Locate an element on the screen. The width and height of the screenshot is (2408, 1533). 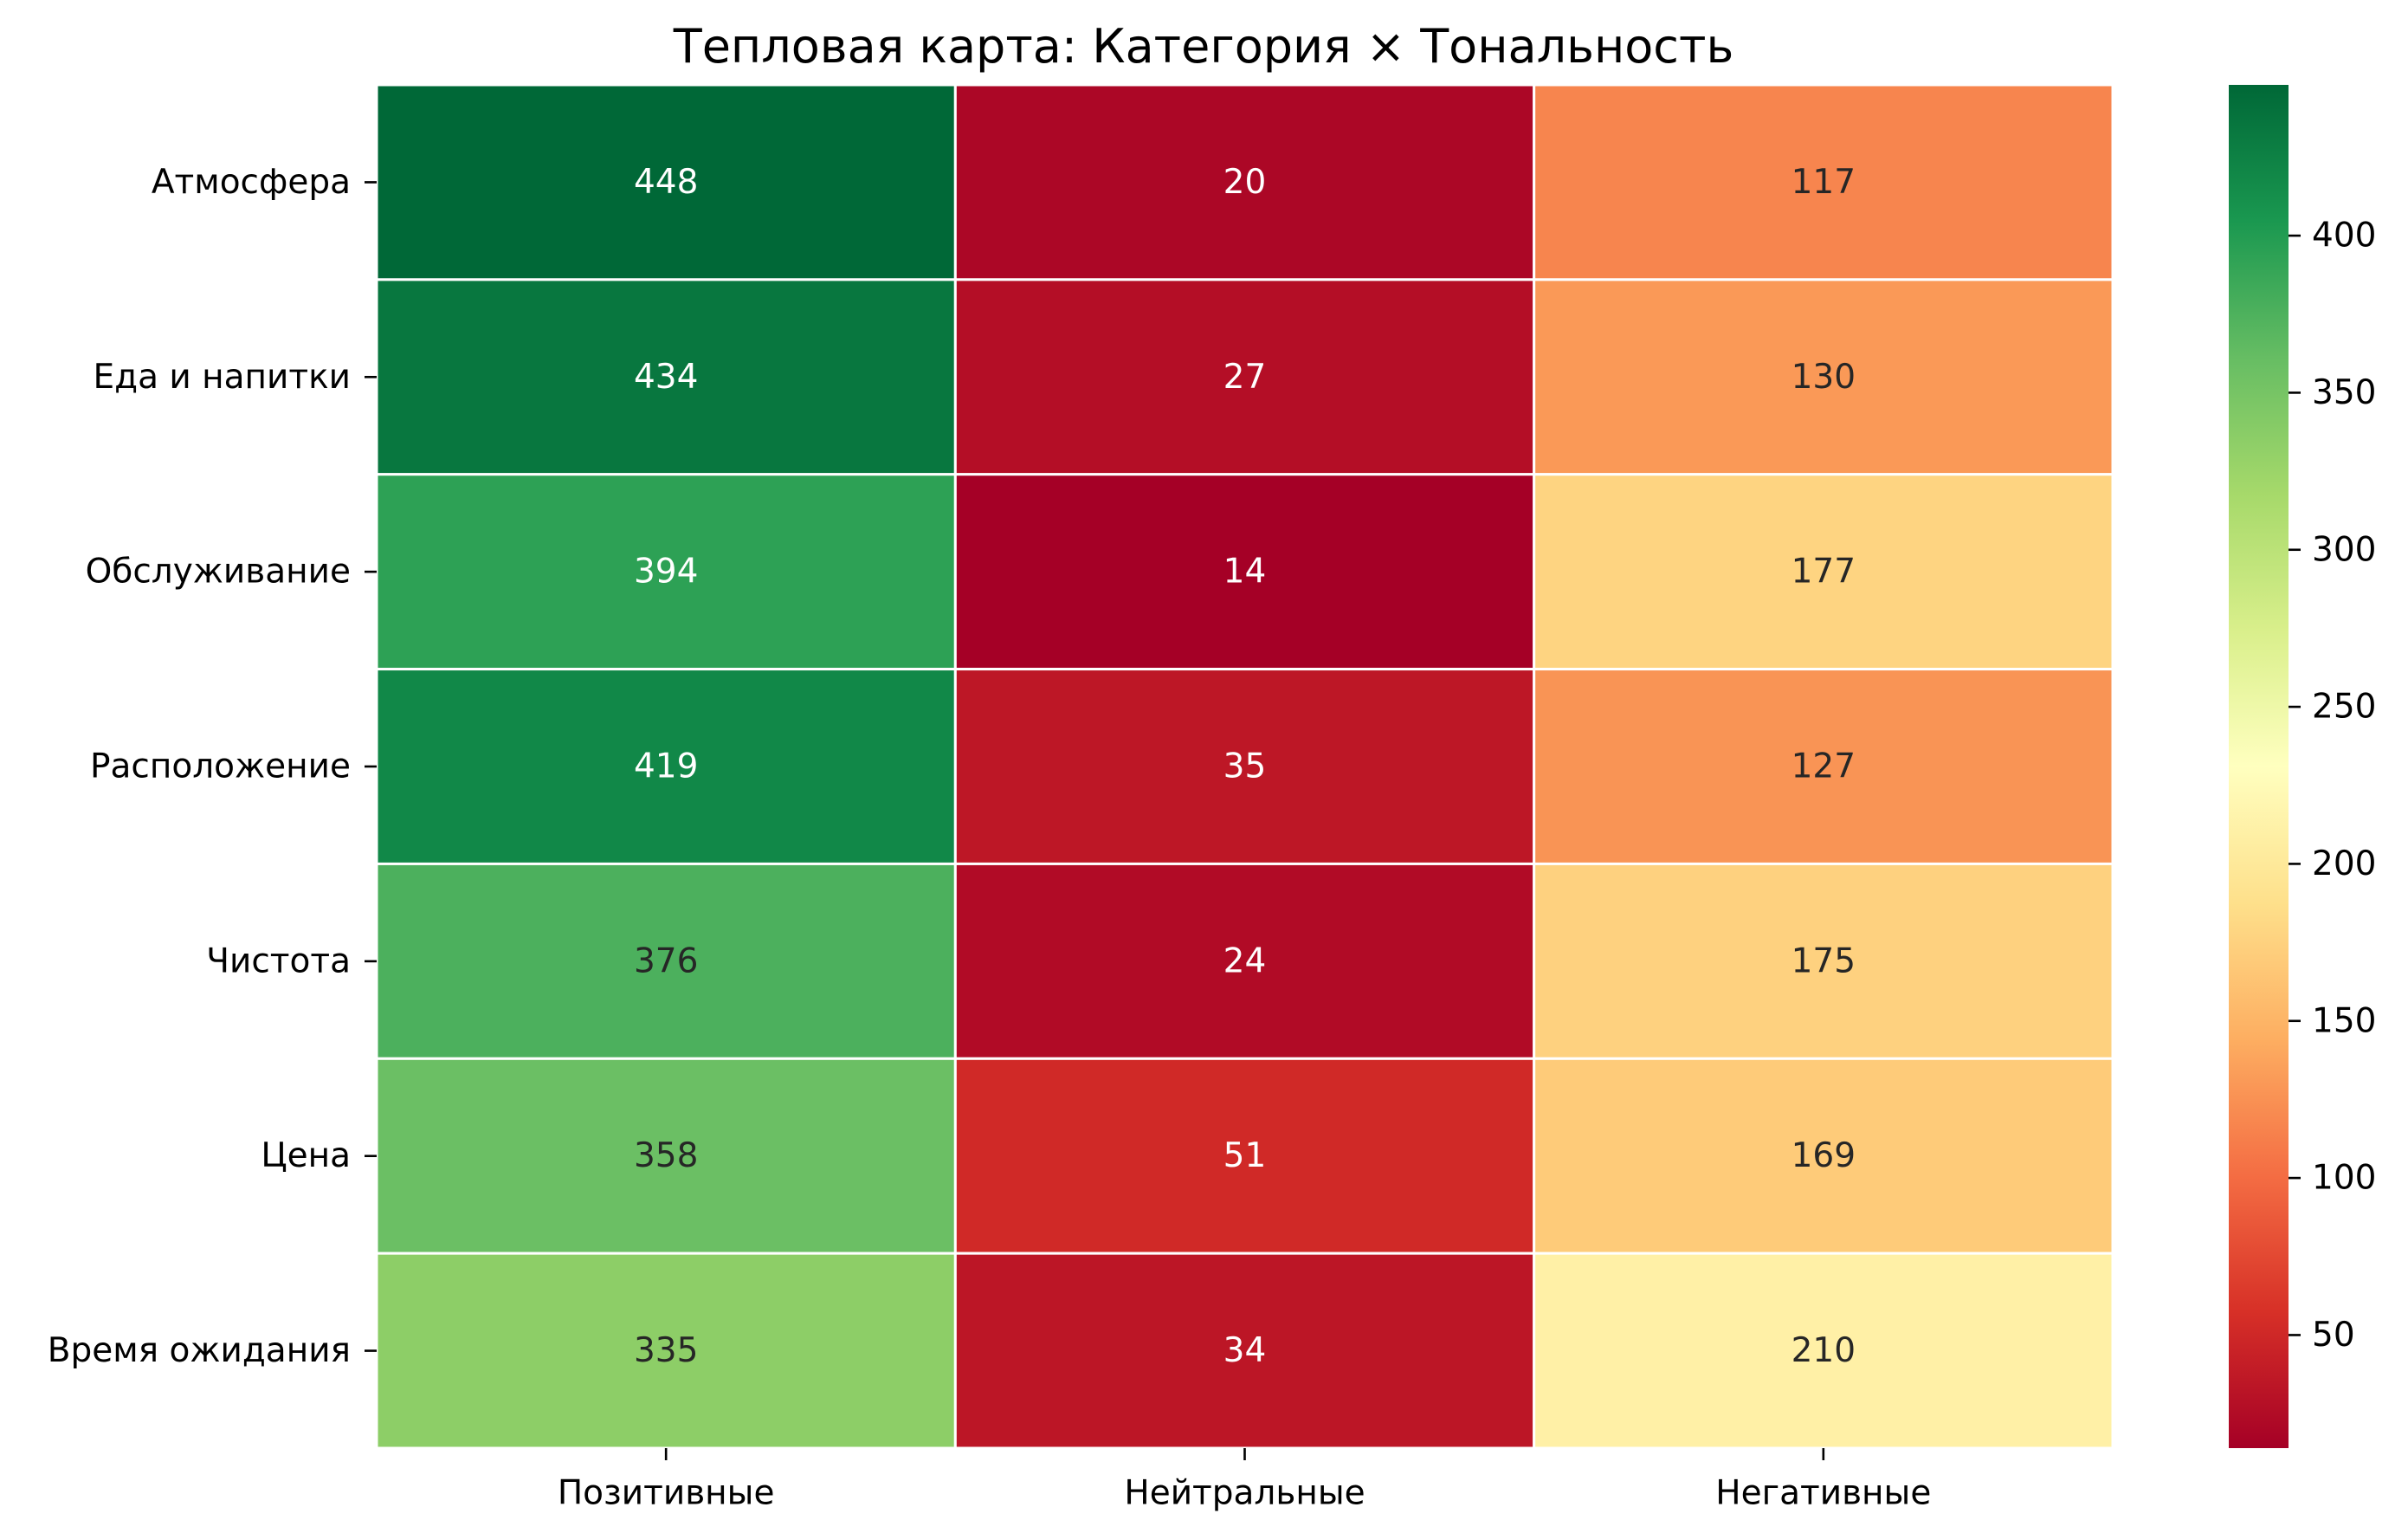
cell-value-label: 376 is located at coordinates (666, 961).